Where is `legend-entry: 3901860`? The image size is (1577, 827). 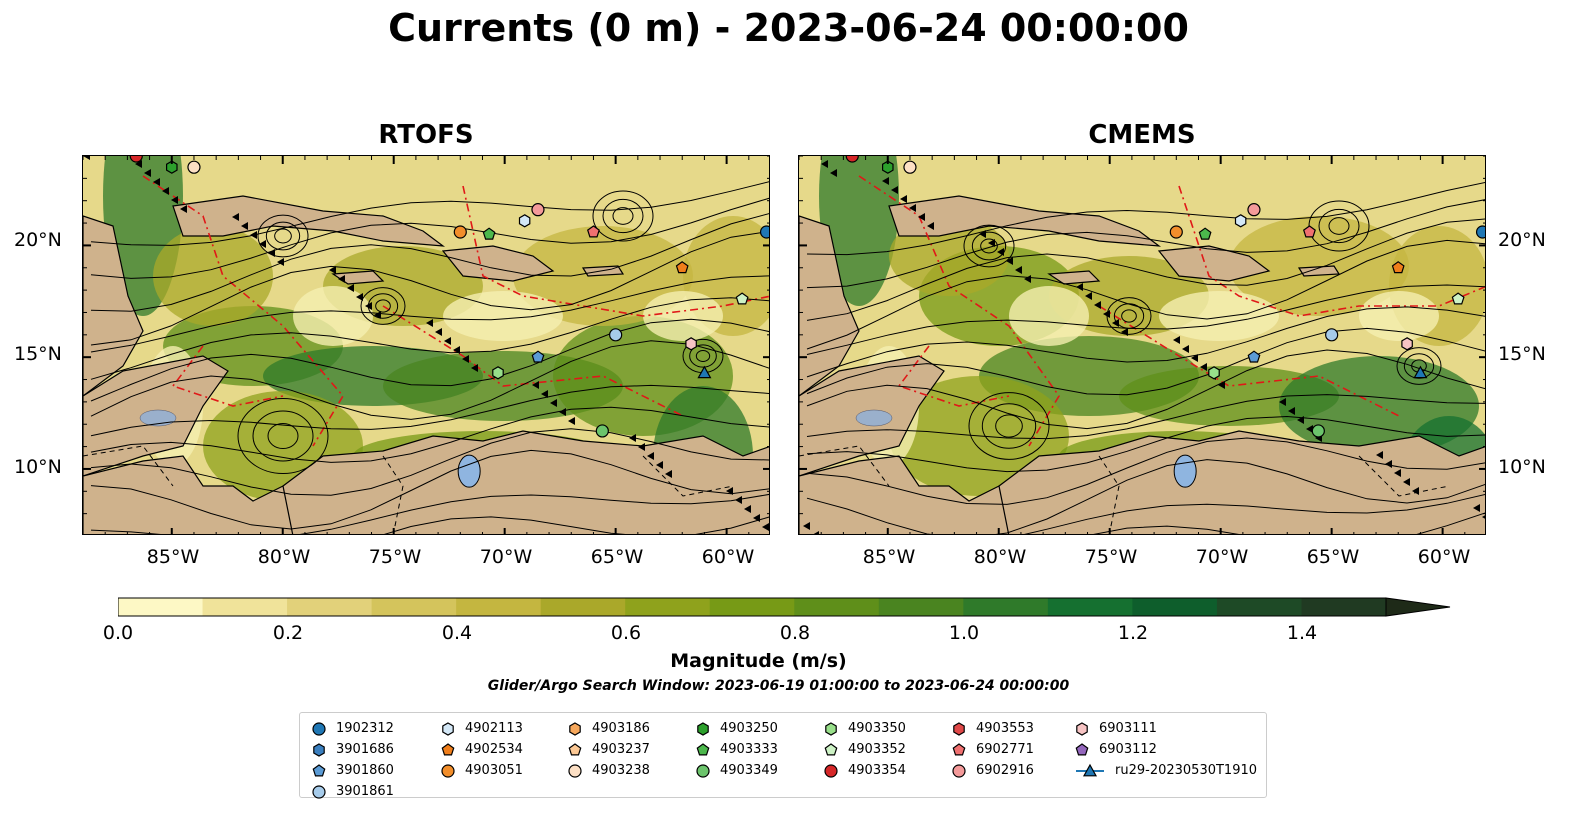
legend-entry: 3901860 is located at coordinates (353, 770).